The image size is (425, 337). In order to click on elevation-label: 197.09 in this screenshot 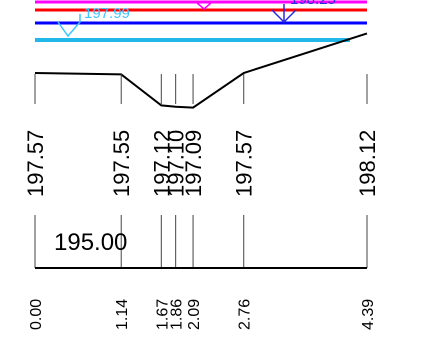, I will do `click(193, 163)`.